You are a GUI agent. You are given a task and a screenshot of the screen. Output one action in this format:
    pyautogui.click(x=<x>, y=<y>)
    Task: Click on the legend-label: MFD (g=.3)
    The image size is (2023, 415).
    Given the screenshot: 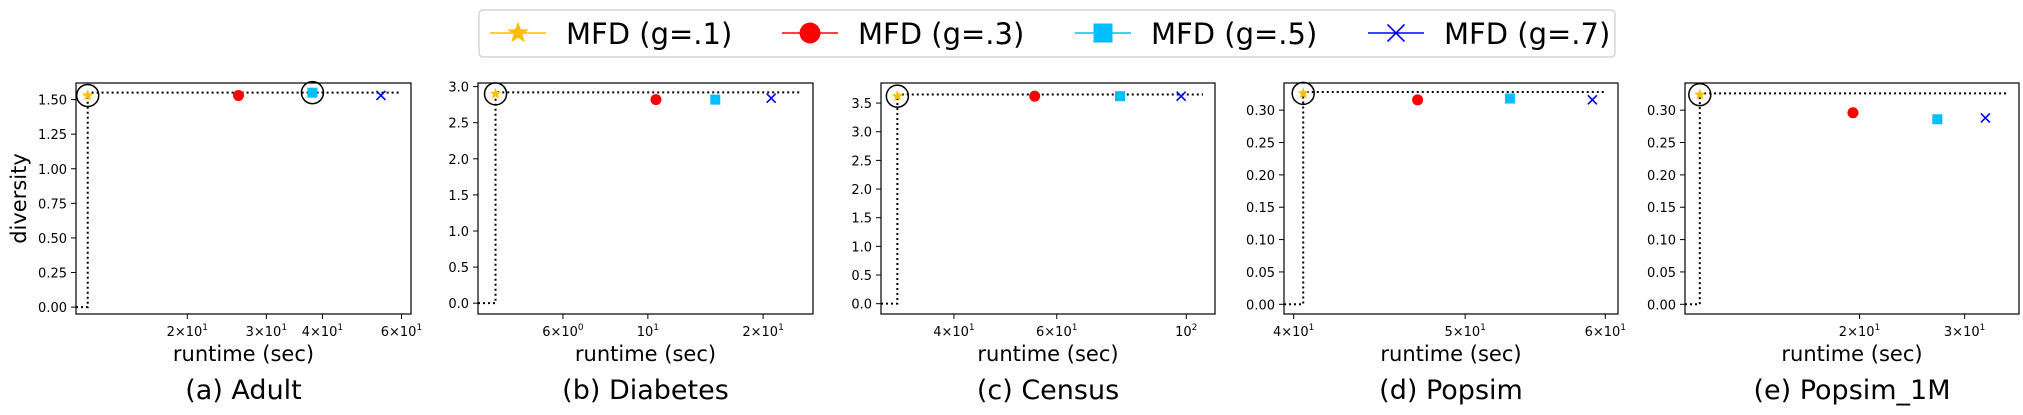 What is the action you would take?
    pyautogui.click(x=941, y=34)
    